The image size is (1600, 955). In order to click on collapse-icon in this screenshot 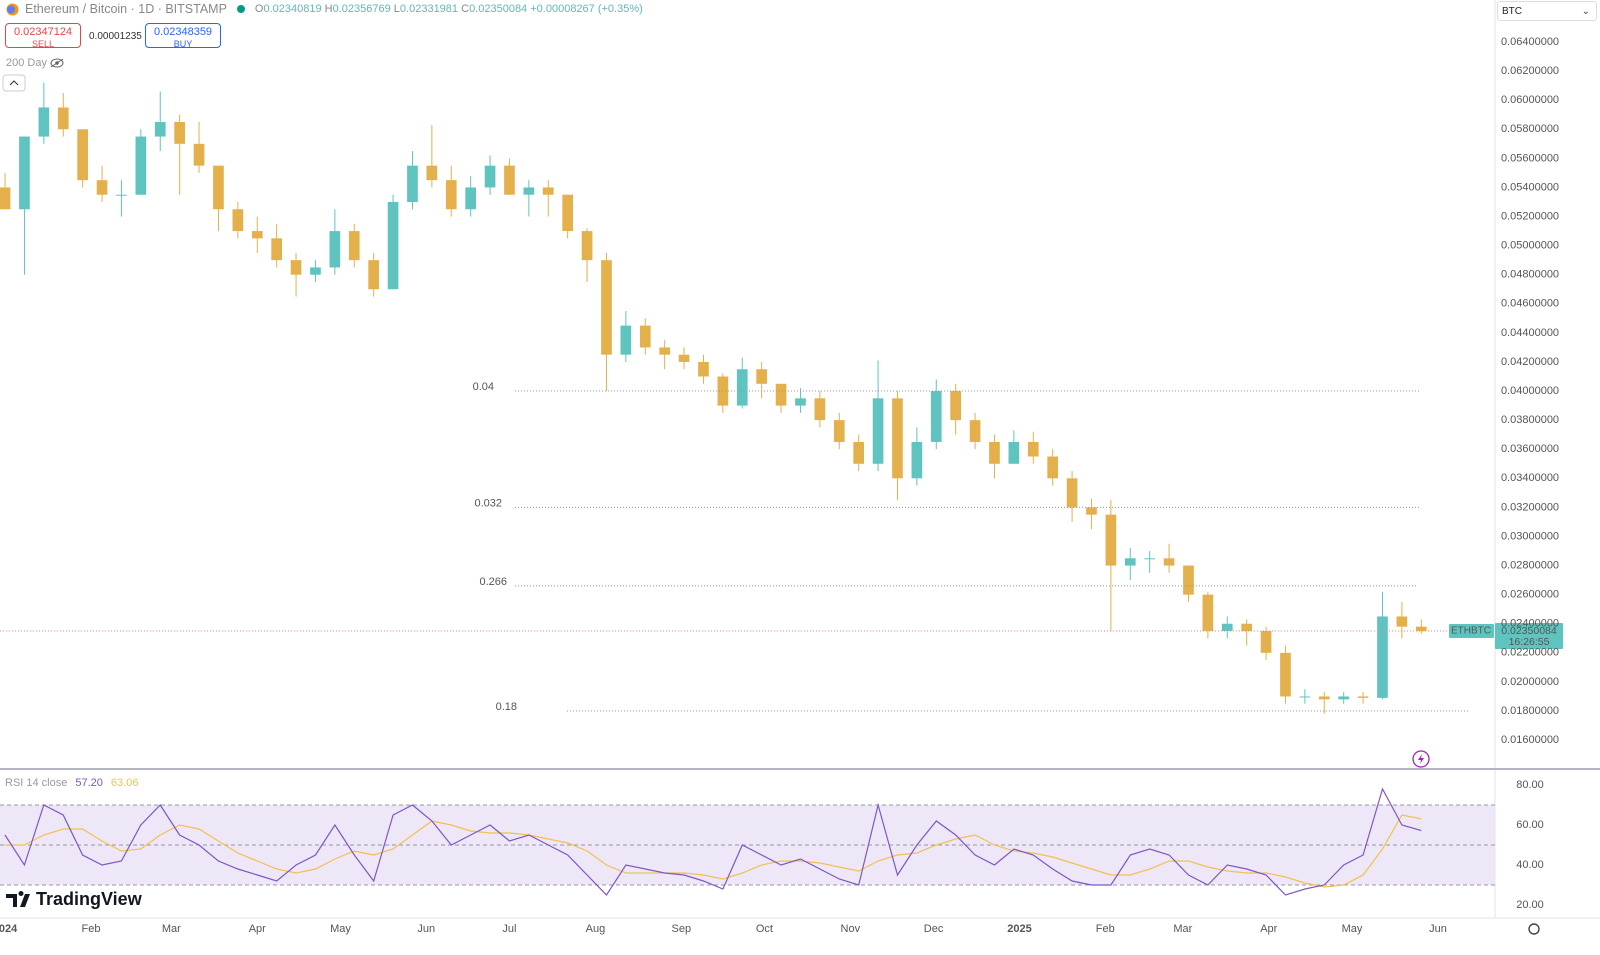, I will do `click(14, 83)`.